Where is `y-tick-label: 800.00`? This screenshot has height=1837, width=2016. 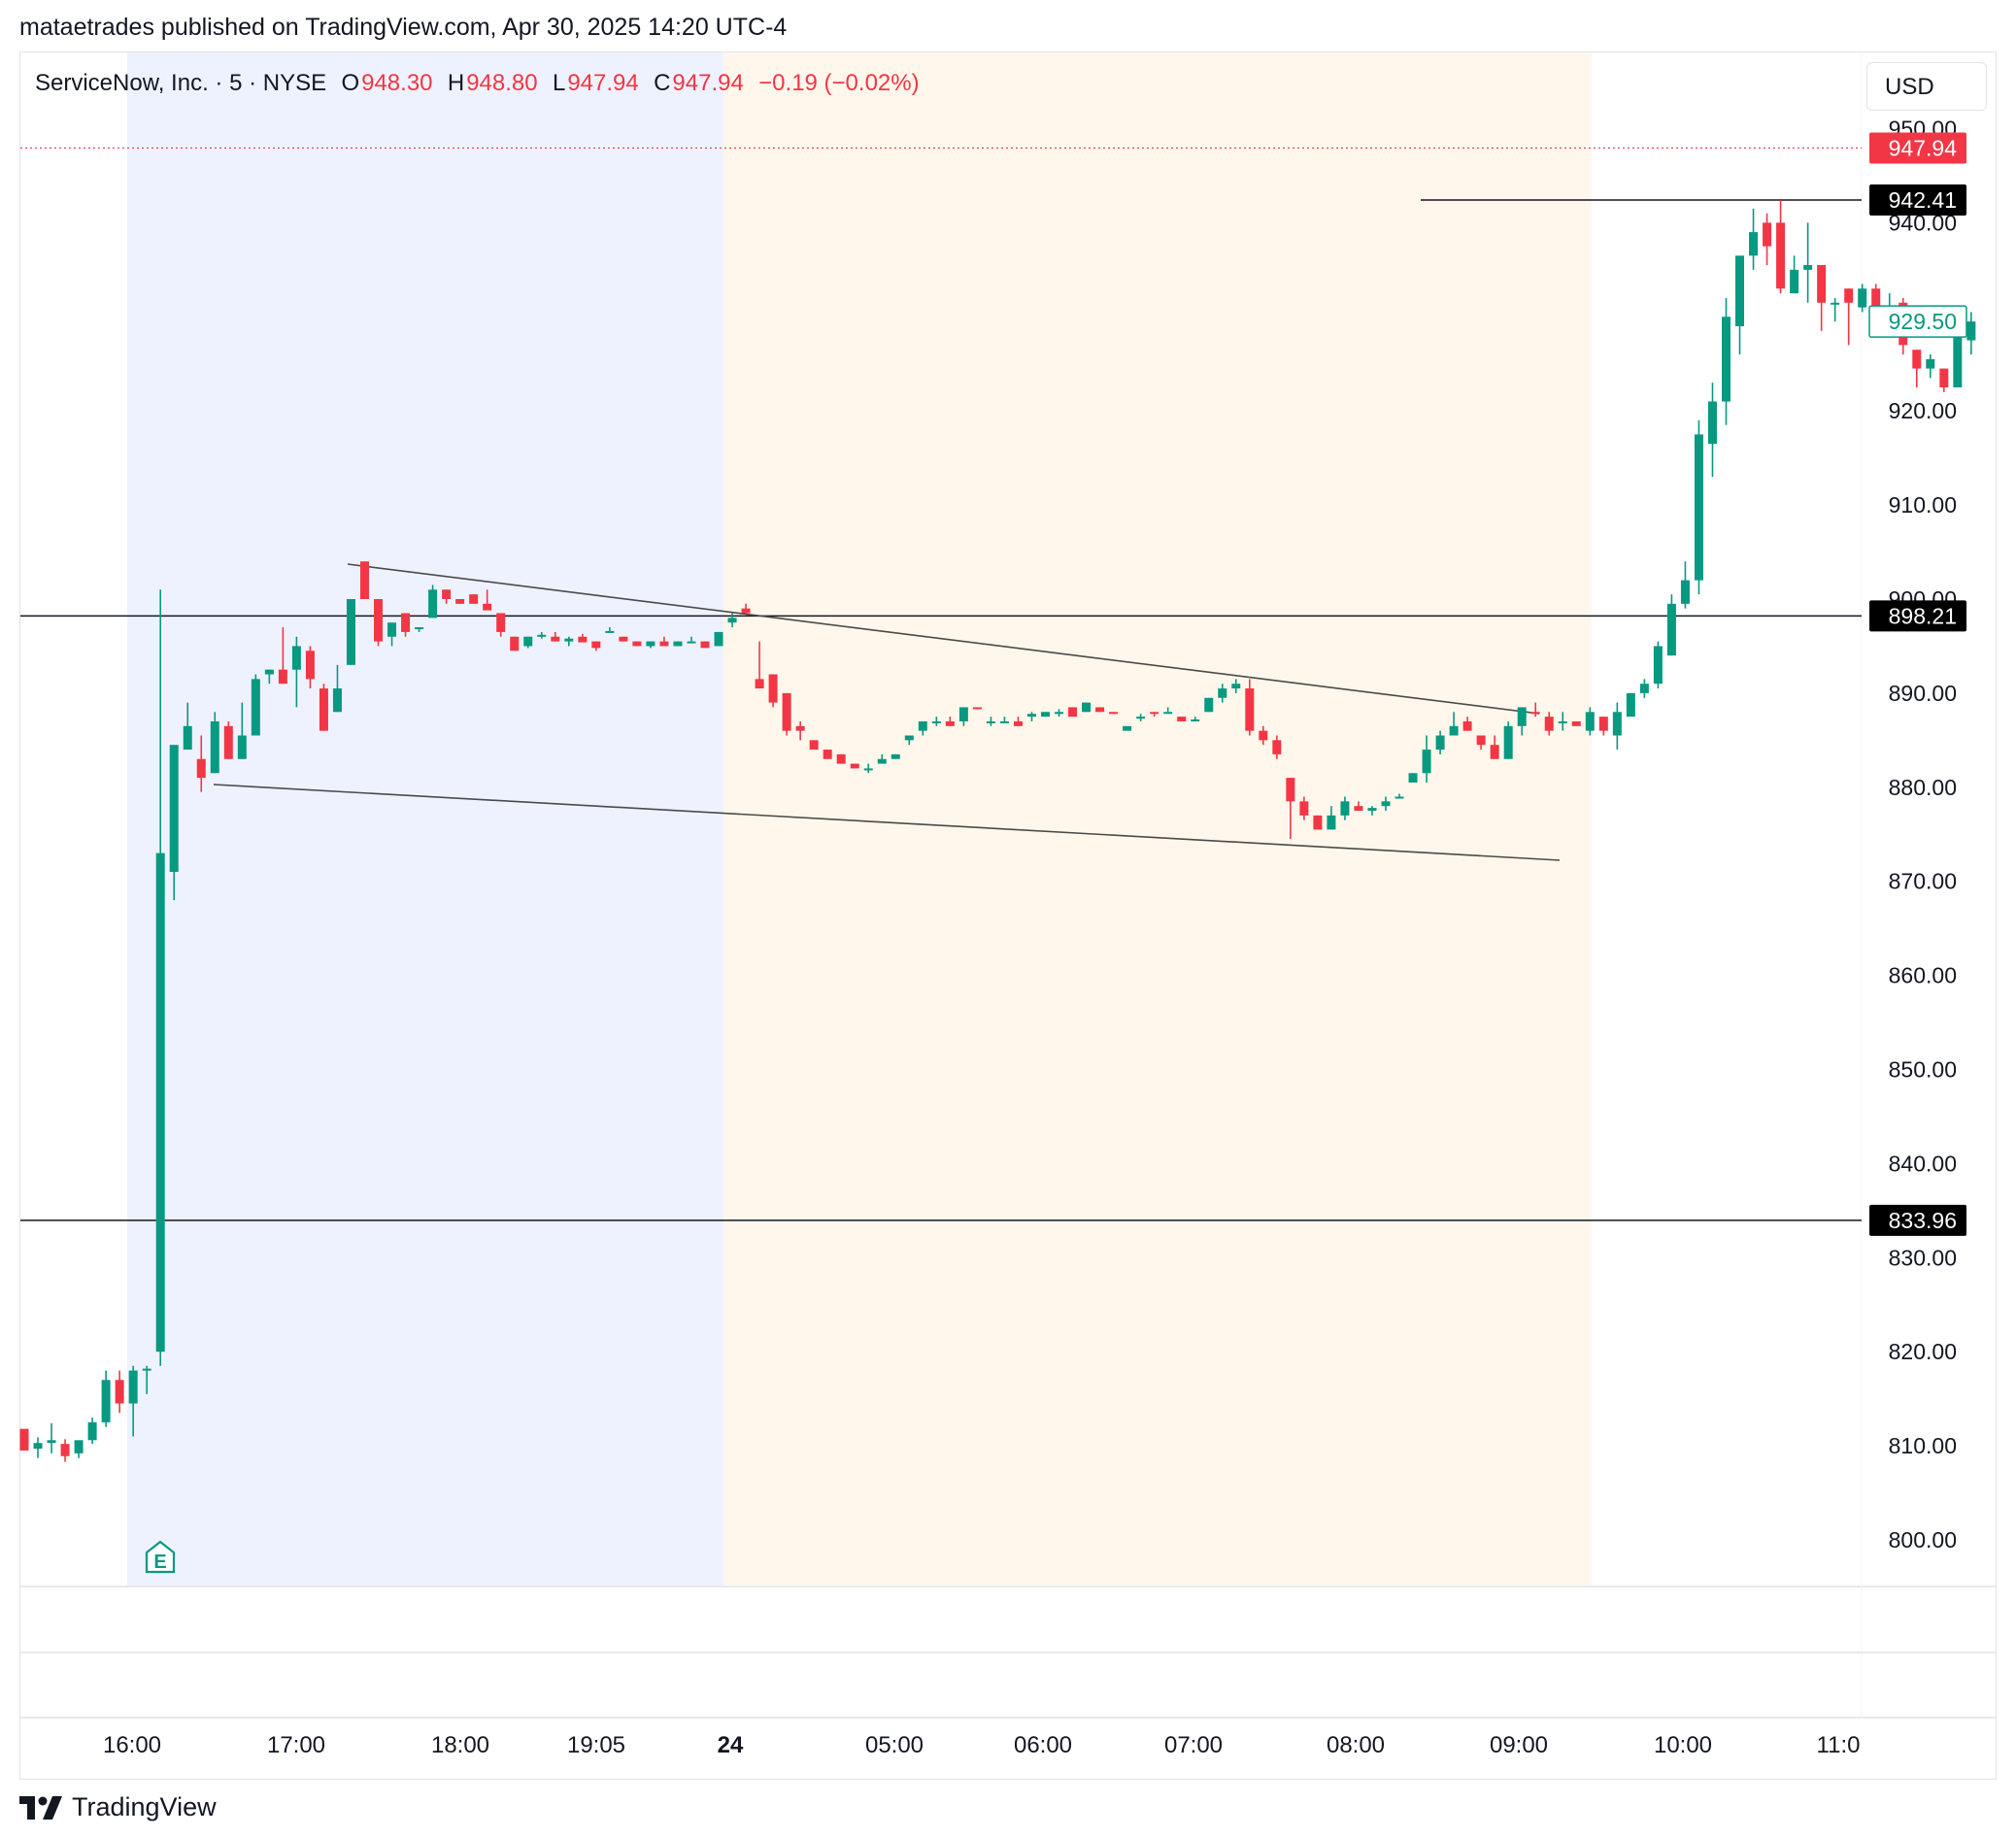 y-tick-label: 800.00 is located at coordinates (1923, 1540).